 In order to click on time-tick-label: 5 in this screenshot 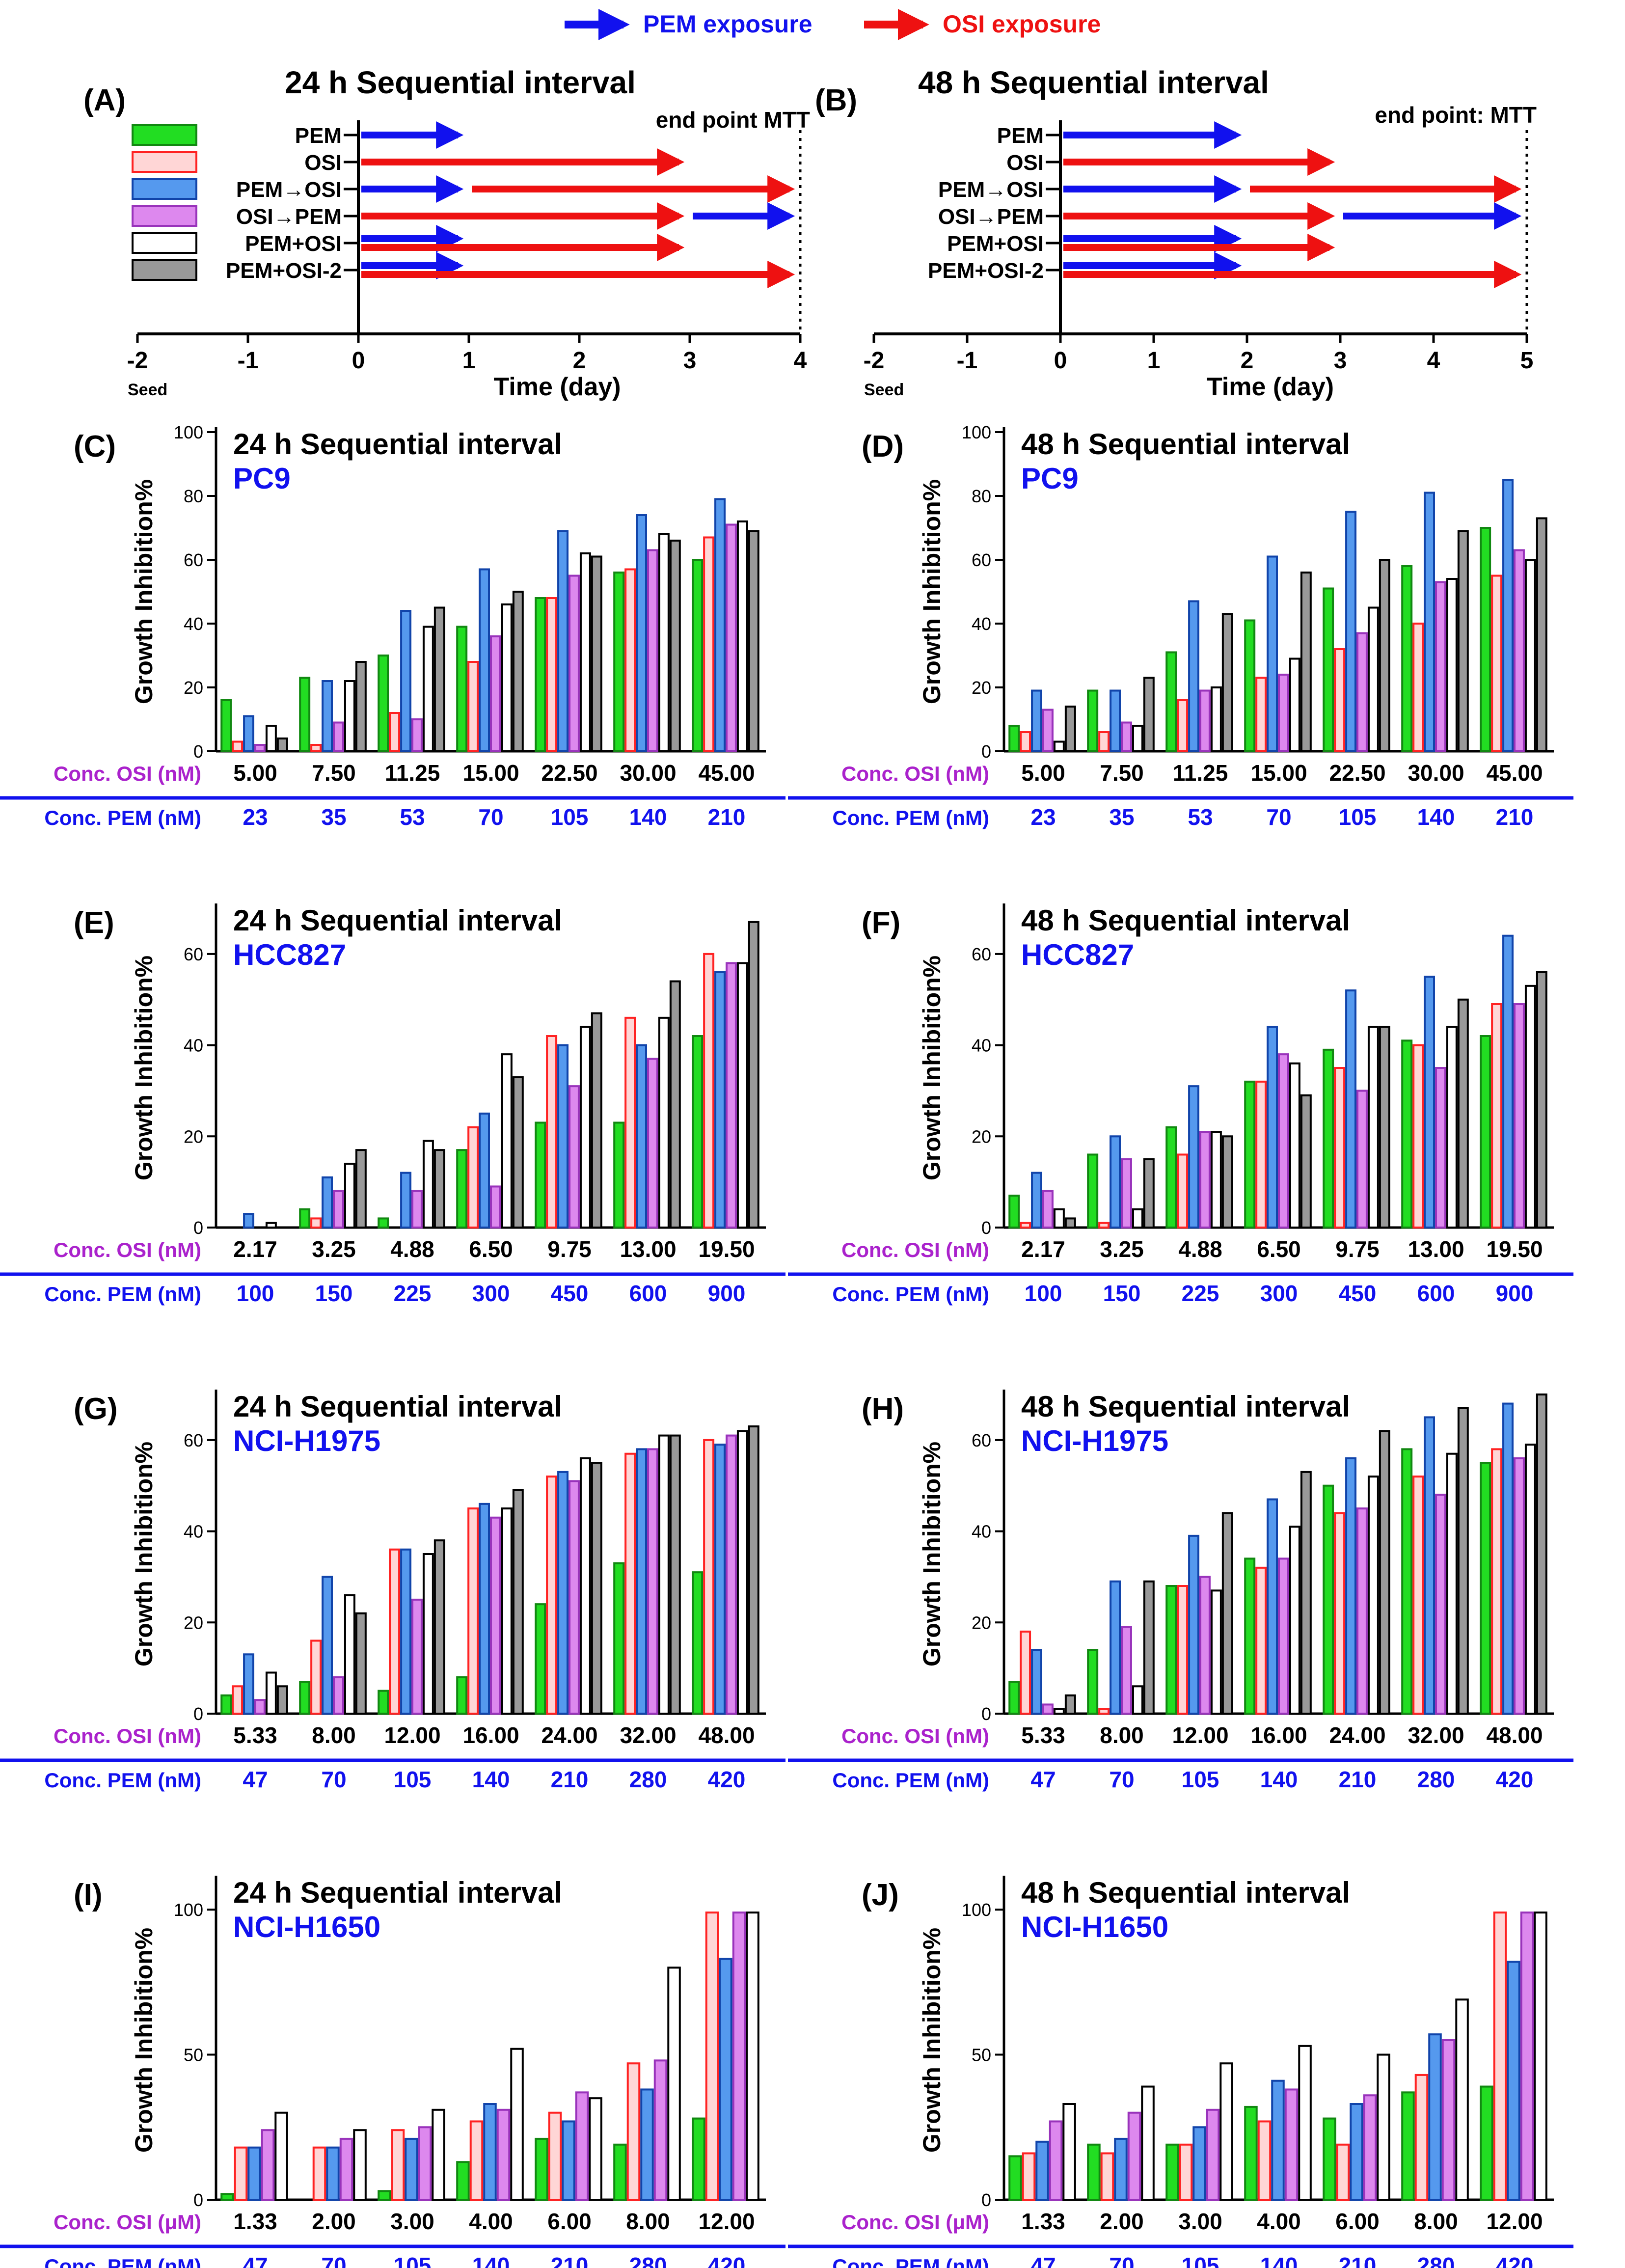, I will do `click(1527, 361)`.